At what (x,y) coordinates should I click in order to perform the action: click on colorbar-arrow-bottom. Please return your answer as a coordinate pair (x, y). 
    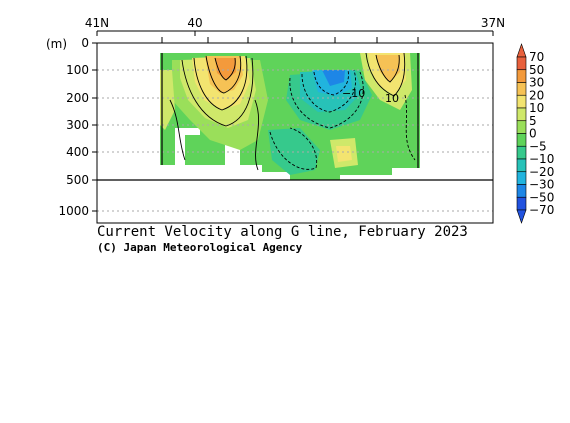
    Looking at the image, I should click on (521, 216).